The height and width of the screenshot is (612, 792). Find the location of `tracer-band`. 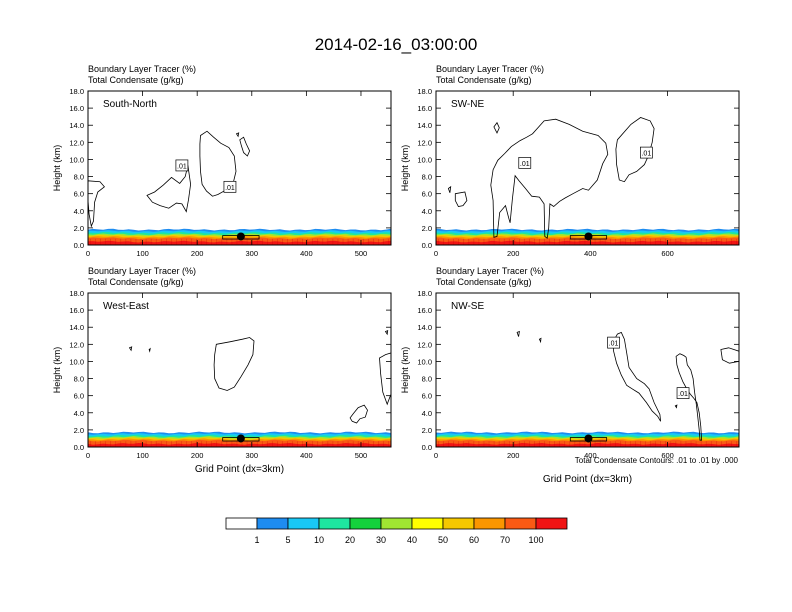

tracer-band is located at coordinates (587, 444).